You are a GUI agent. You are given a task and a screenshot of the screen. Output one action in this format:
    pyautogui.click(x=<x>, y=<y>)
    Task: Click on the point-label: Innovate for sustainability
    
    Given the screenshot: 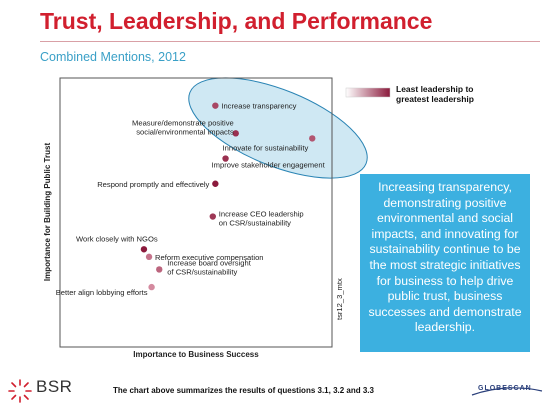 What is the action you would take?
    pyautogui.click(x=266, y=147)
    